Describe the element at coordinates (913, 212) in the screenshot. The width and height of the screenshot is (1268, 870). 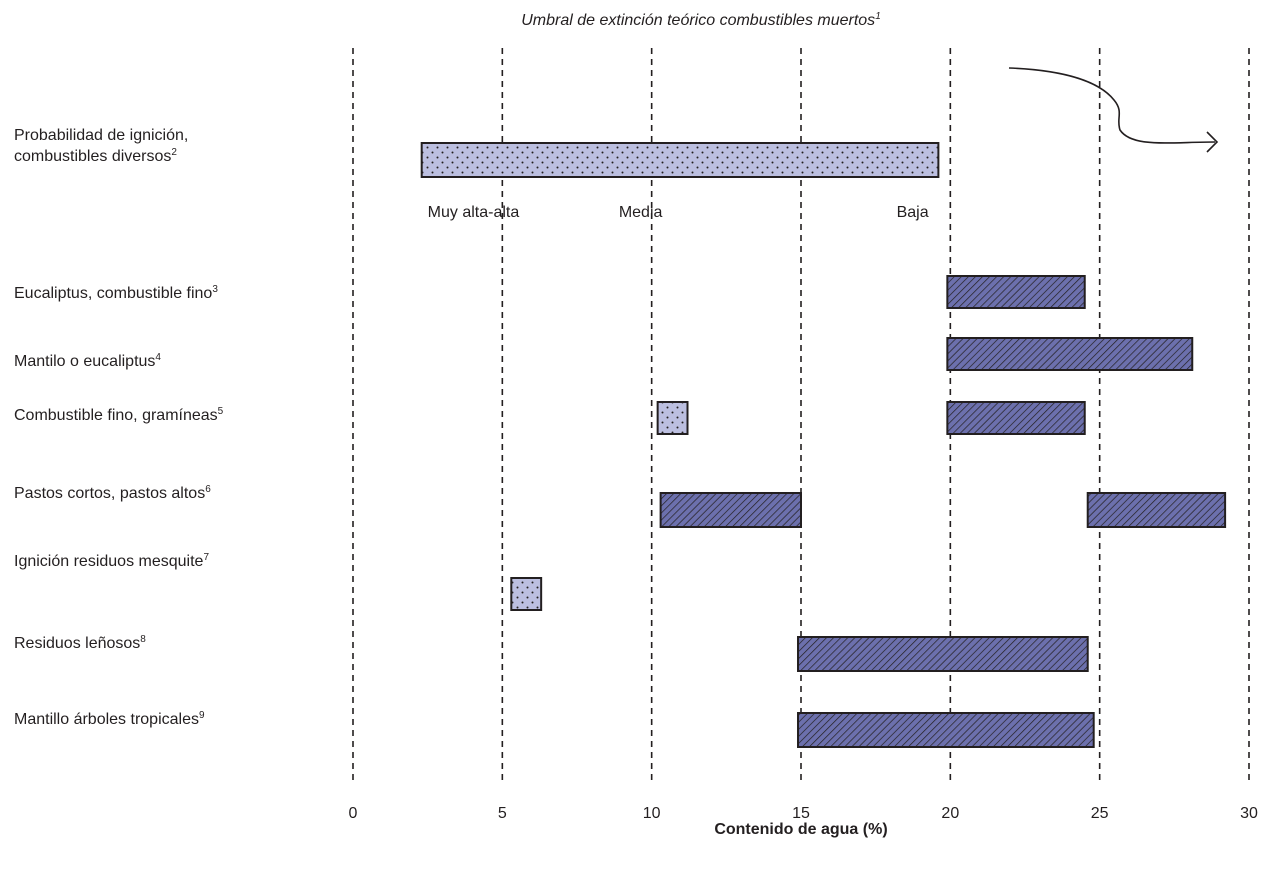
I see `ignition-band-label: Baja` at that location.